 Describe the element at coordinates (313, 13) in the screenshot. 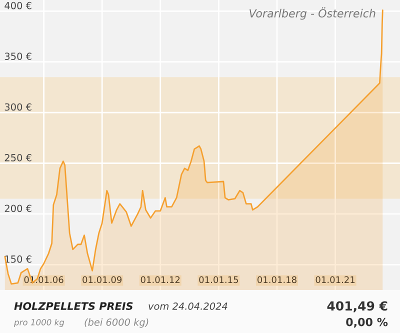

I see `text: Vorarlberg - Österreich` at that location.